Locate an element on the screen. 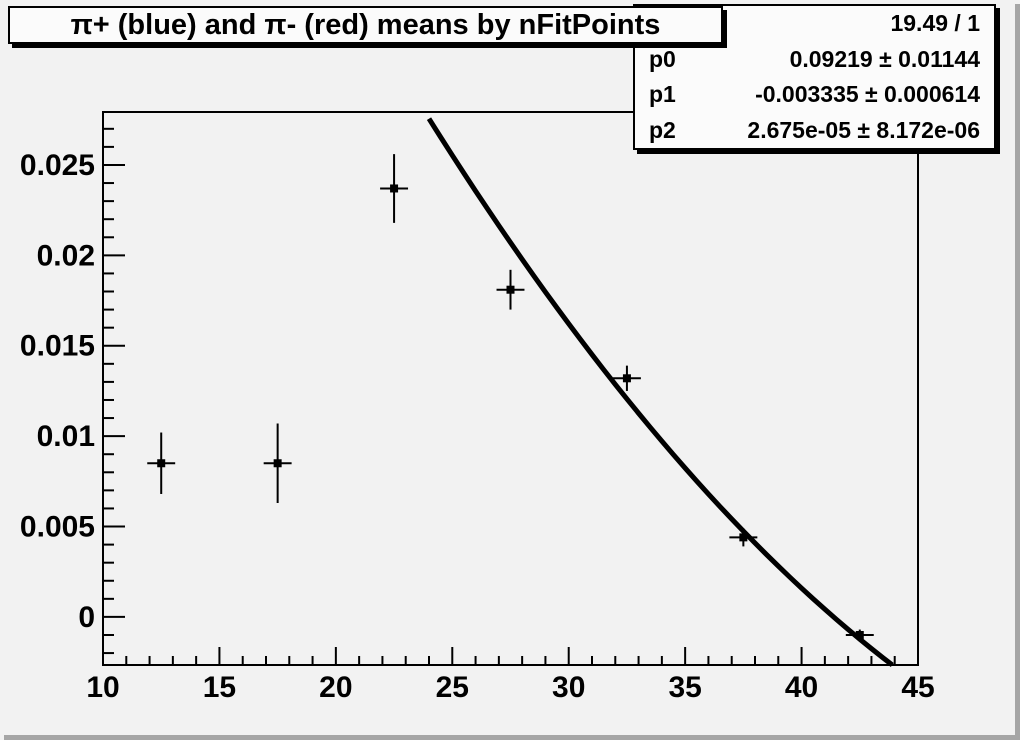 The height and width of the screenshot is (740, 1020). stats-row-chi2: 19.49 / 1 is located at coordinates (814, 24).